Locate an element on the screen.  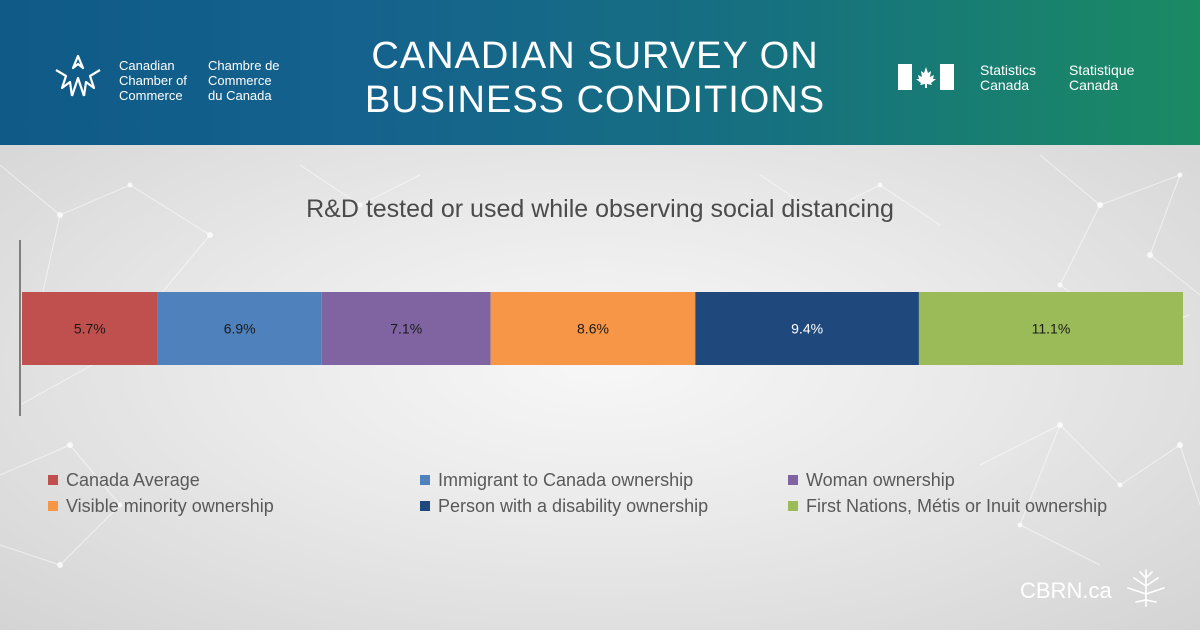
bar-group: 5.7% 6.9% 7.1% 8.6% 9.4% 11.1% is located at coordinates (602, 328).